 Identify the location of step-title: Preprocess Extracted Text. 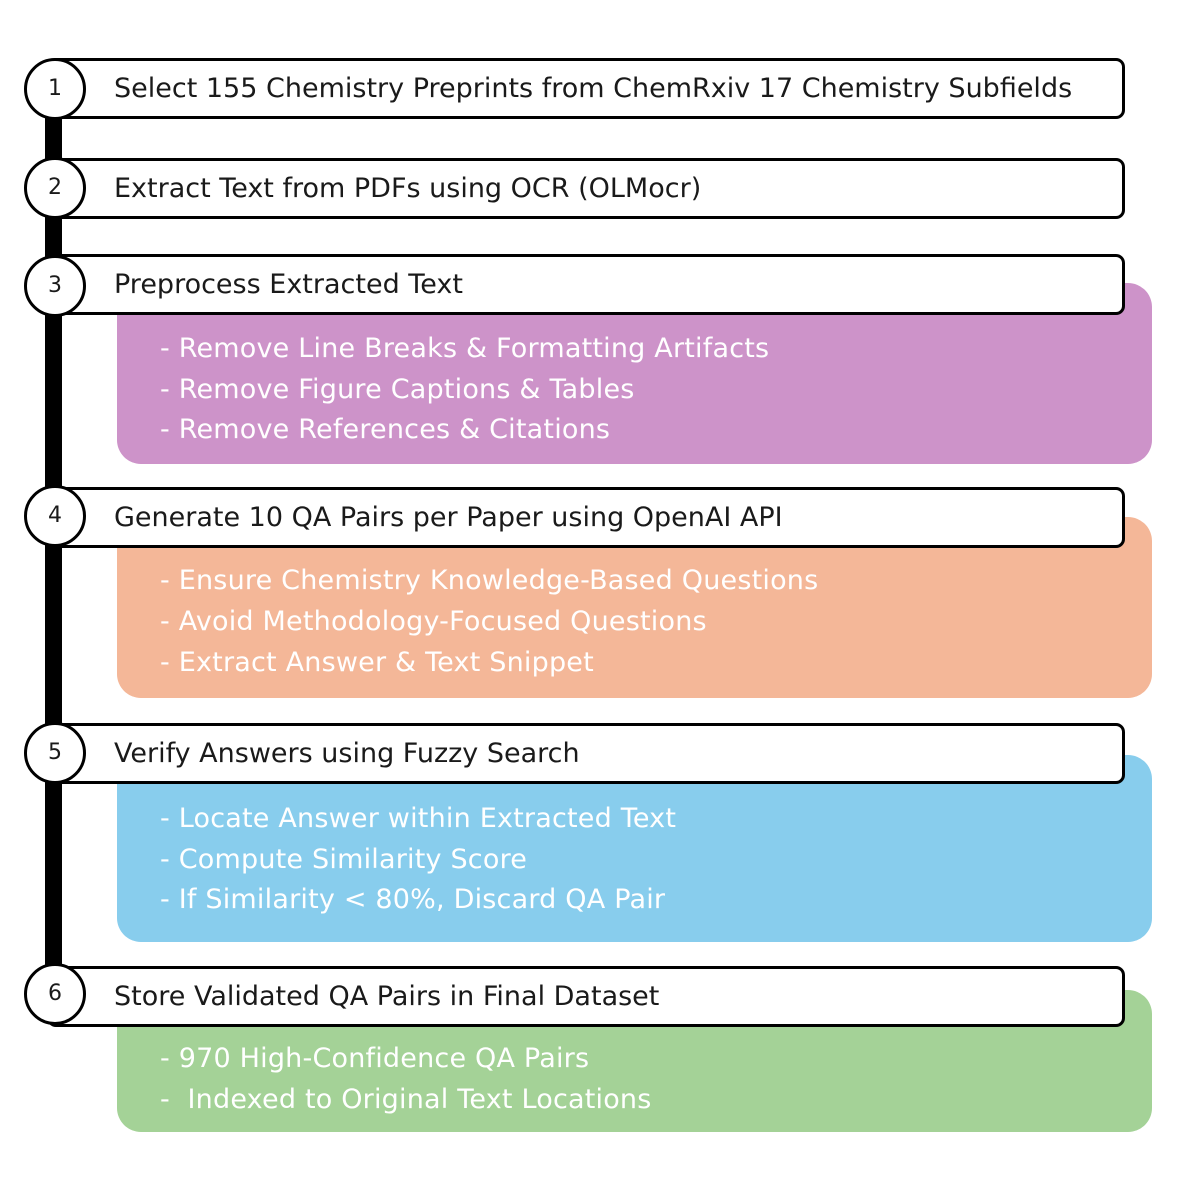
(288, 284).